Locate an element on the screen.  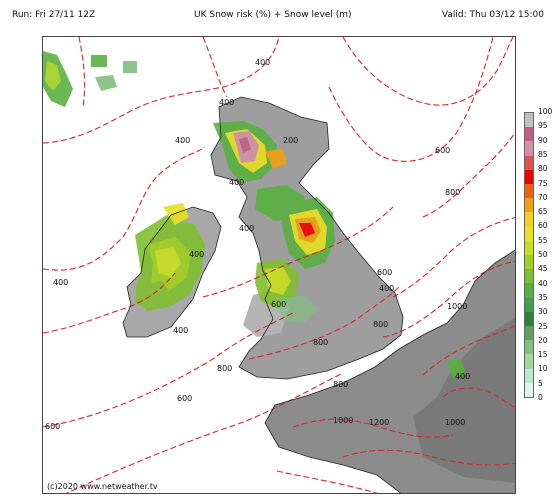
legend-tick-label: 5 is located at coordinates (540, 383).